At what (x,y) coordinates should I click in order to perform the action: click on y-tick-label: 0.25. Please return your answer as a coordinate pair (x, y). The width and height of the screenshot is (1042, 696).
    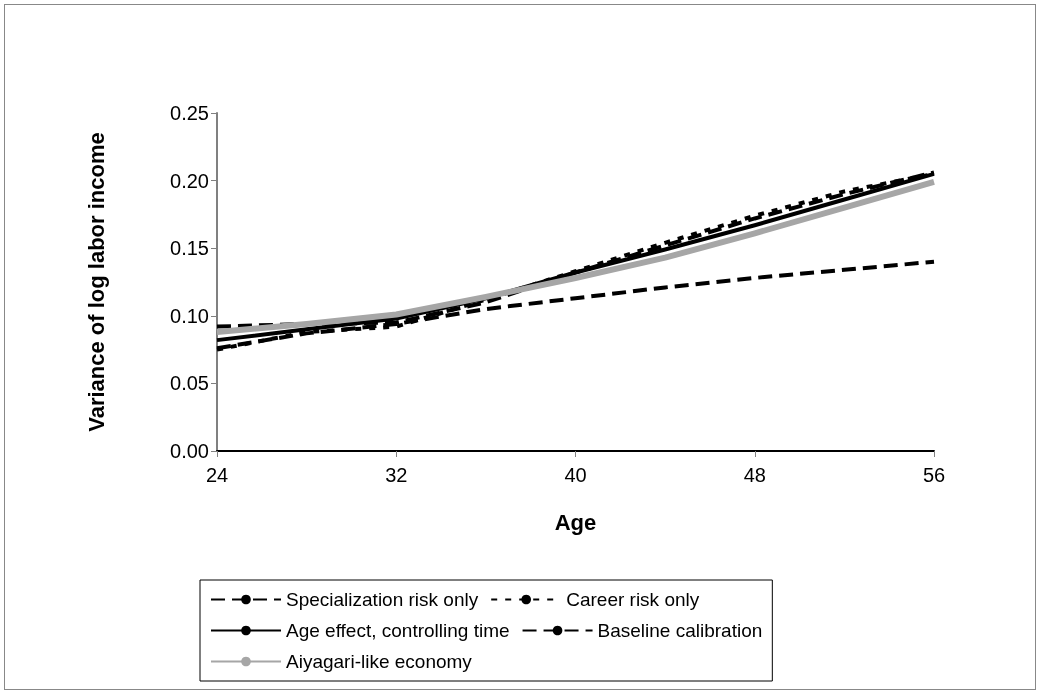
    Looking at the image, I should click on (189, 113).